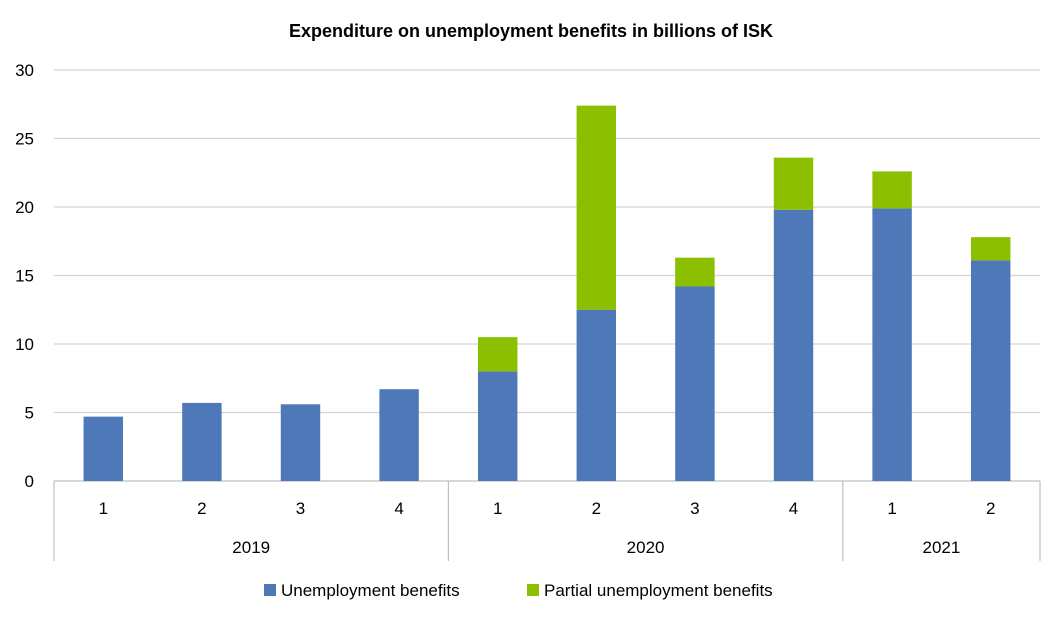 This screenshot has width=1063, height=622. I want to click on y-tick-label: 30, so click(24, 70).